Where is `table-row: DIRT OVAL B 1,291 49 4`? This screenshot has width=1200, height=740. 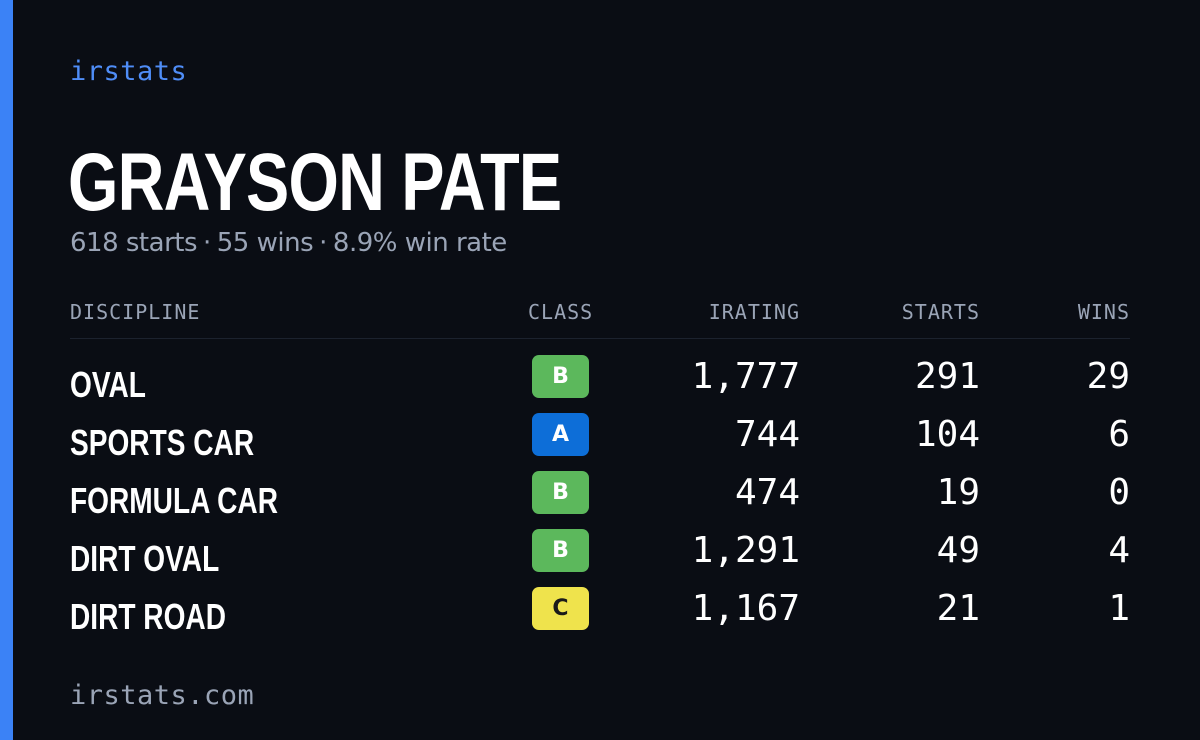 table-row: DIRT OVAL B 1,291 49 4 is located at coordinates (600, 546).